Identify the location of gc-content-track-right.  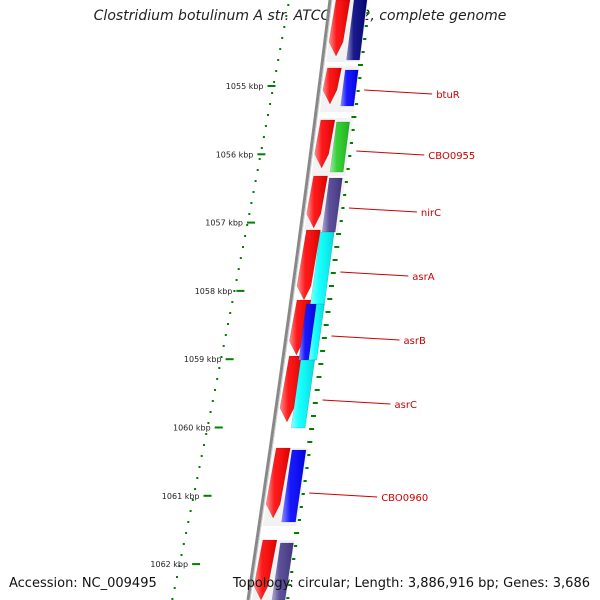
(327, 305).